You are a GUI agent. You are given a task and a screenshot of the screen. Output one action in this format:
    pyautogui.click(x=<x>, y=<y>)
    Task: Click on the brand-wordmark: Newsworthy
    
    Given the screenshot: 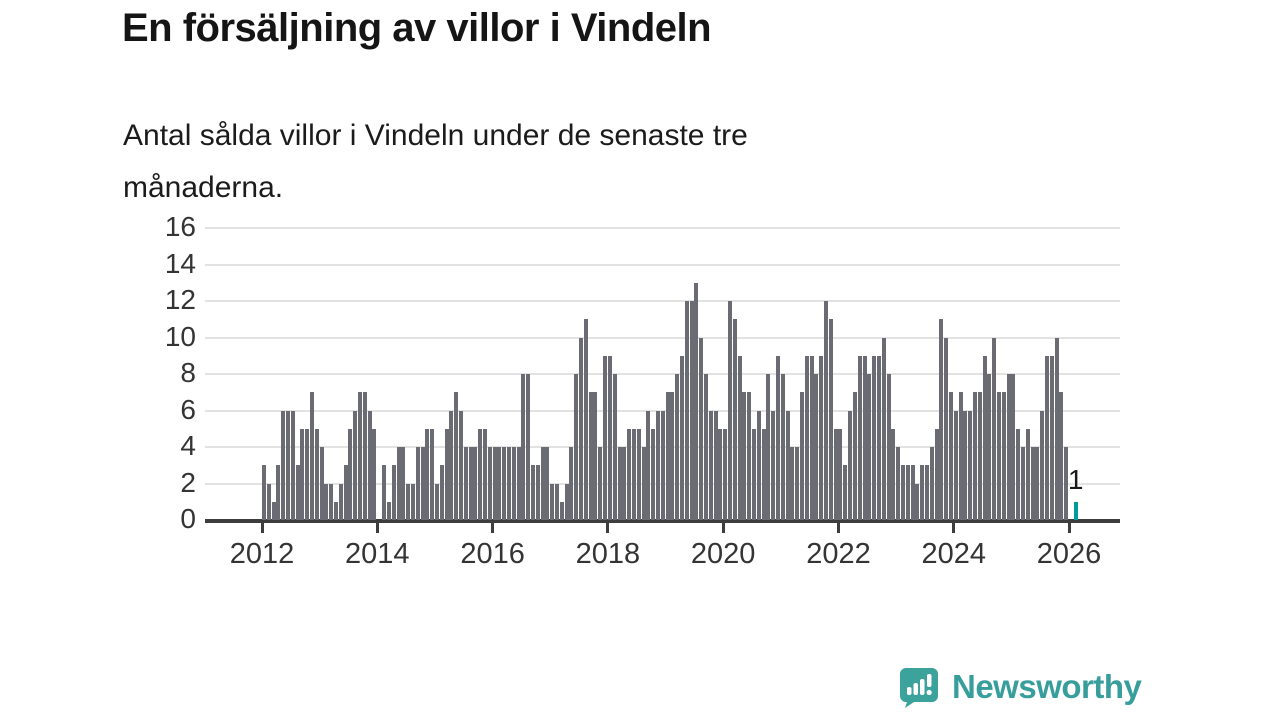 What is the action you would take?
    pyautogui.click(x=1047, y=686)
    